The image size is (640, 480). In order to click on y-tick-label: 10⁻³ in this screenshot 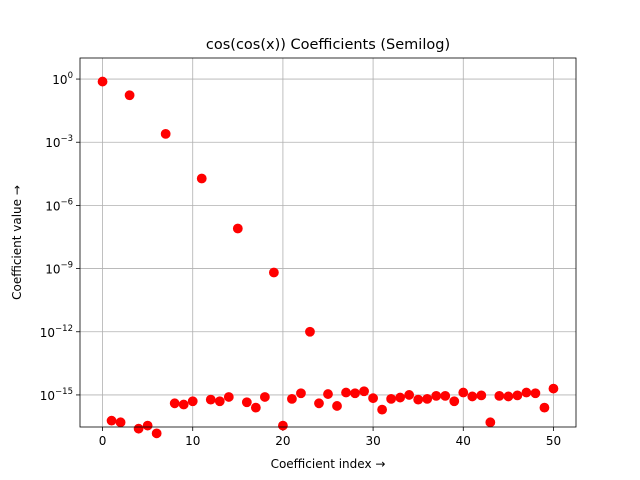, I will do `click(59, 142)`.